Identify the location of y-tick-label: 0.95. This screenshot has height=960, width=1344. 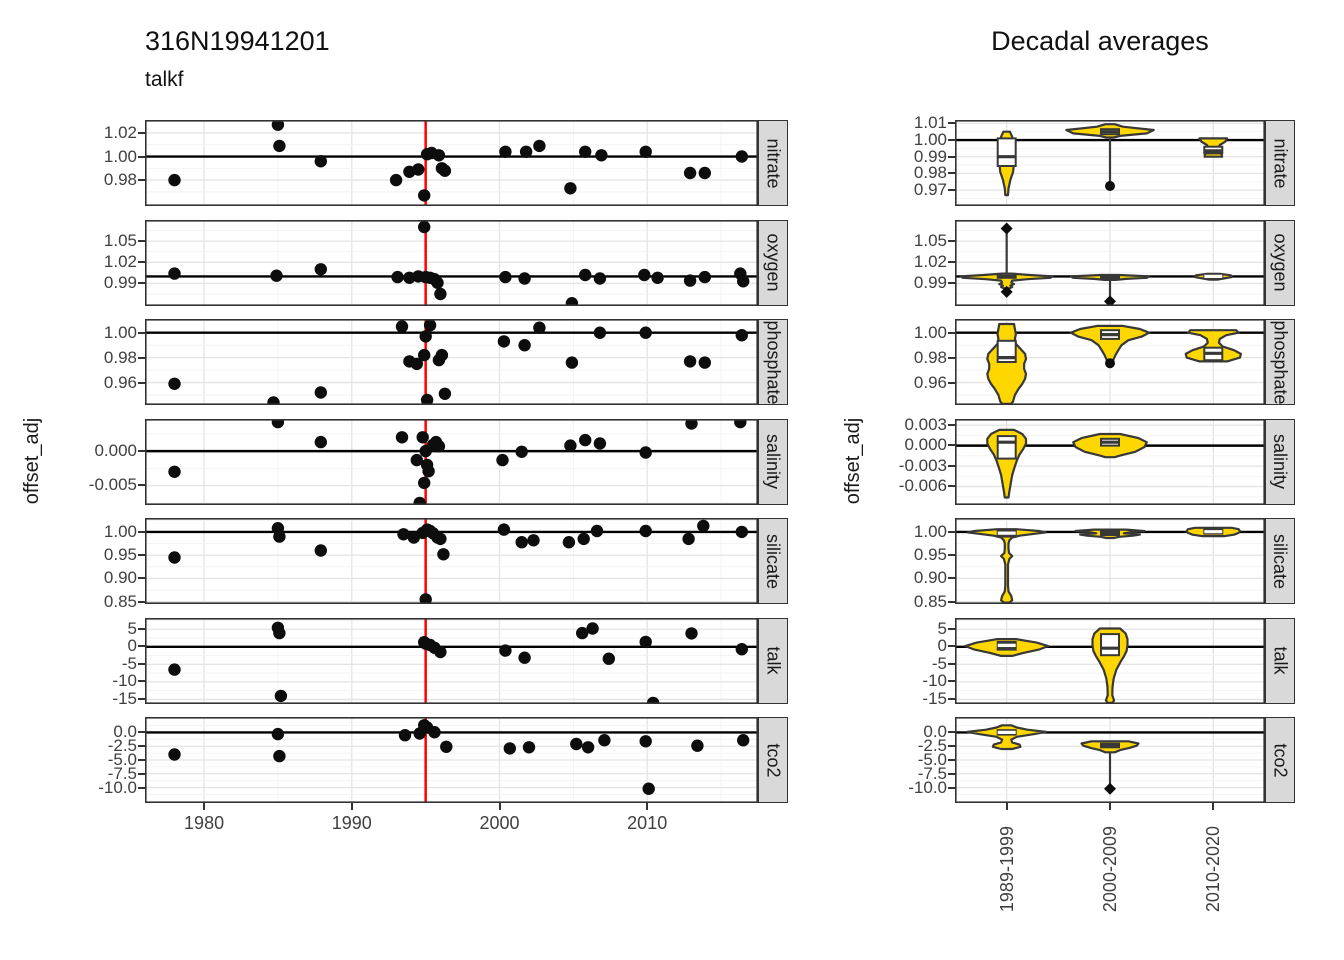
(120, 555).